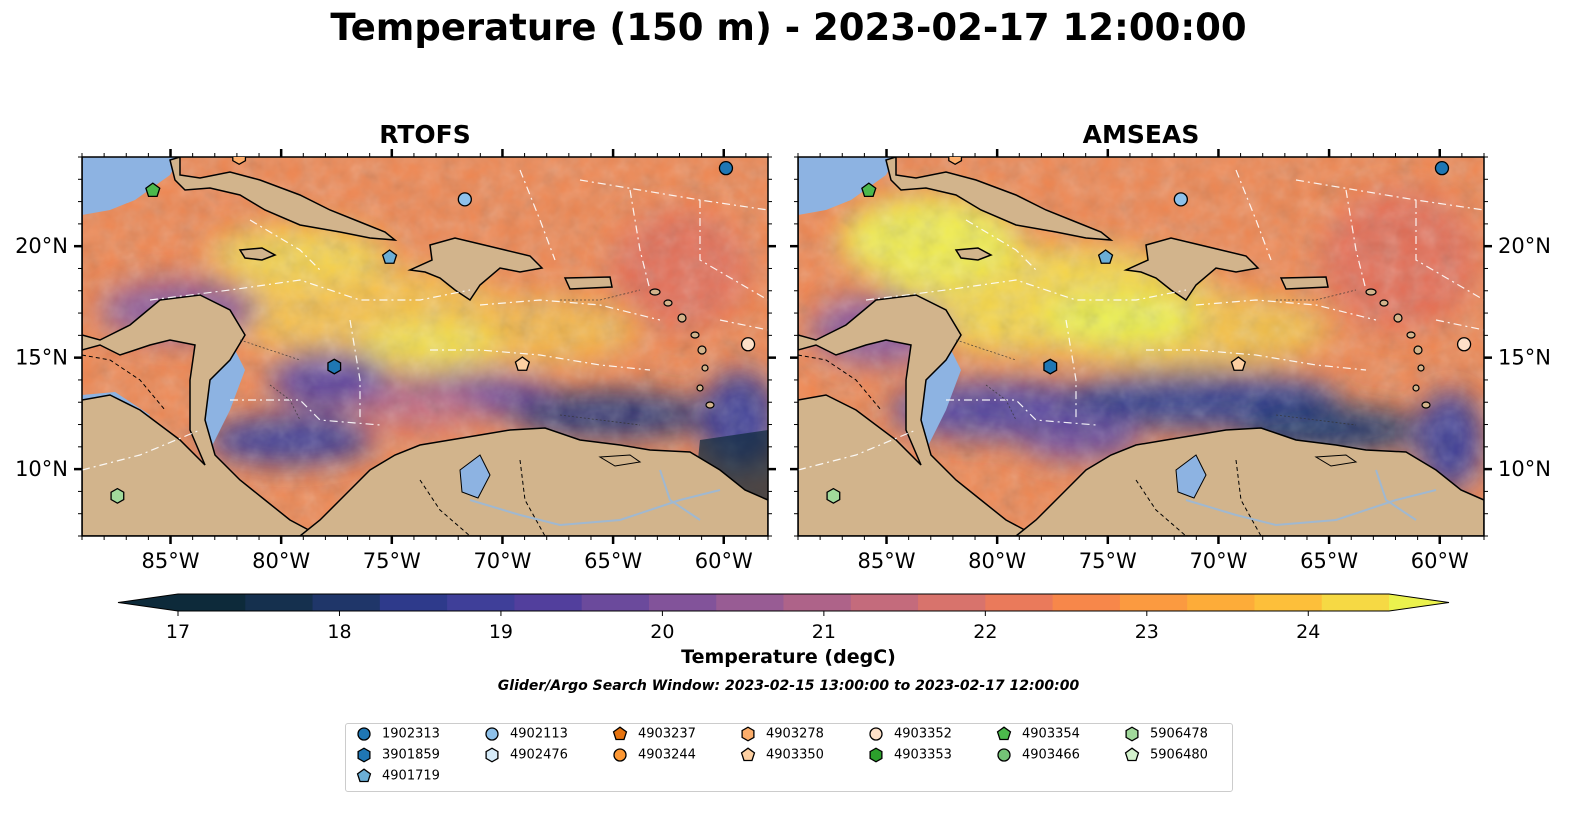 This screenshot has height=827, width=1577. Describe the element at coordinates (923, 755) in the screenshot. I see `legend-label: 4903353` at that location.